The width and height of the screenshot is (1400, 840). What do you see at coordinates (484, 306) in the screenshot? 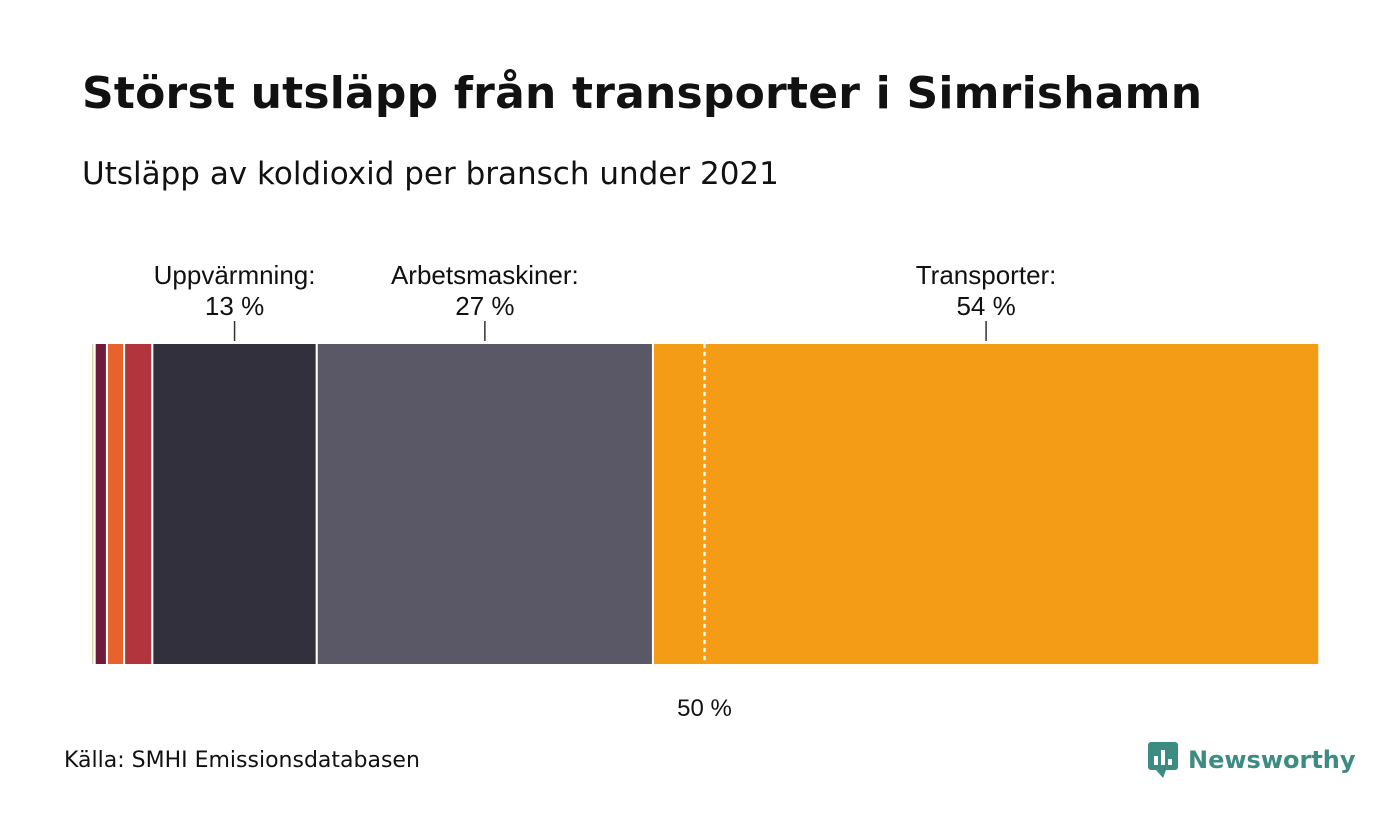
I see `segment-value-label-arbetsmaskiner: 27 %` at bounding box center [484, 306].